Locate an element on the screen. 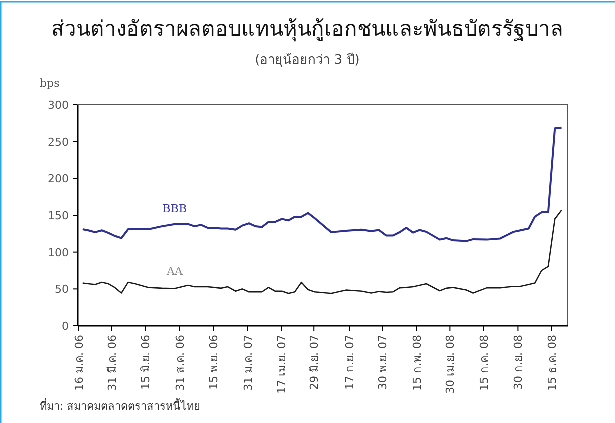 The height and width of the screenshot is (423, 615). x-tick-label: 16 ม.ค. 06 is located at coordinates (79, 363).